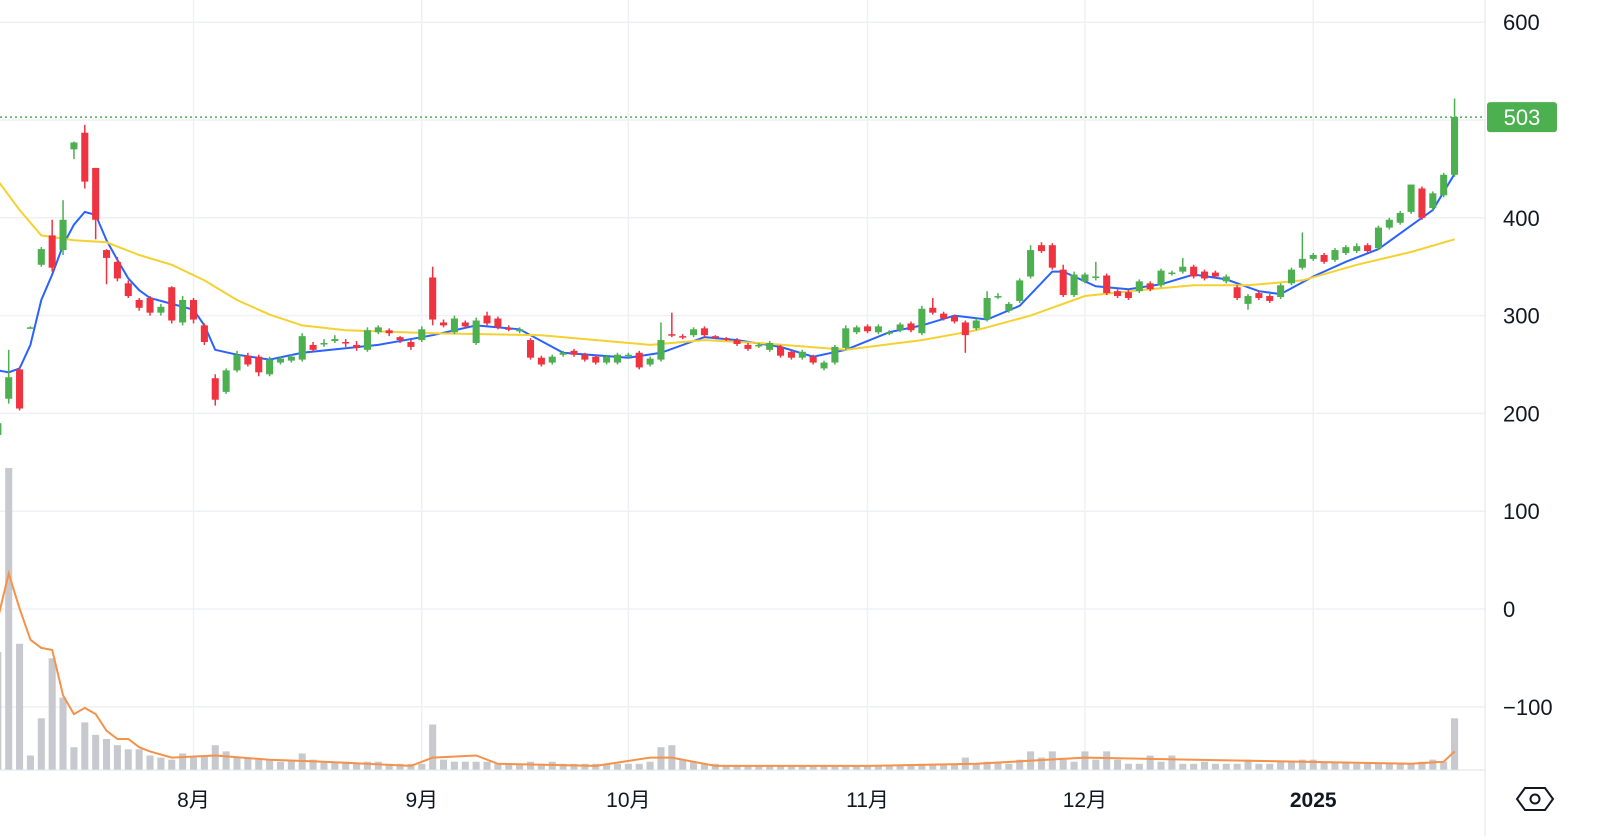 The width and height of the screenshot is (1600, 836). I want to click on y-tick-label: 200, so click(1521, 413).